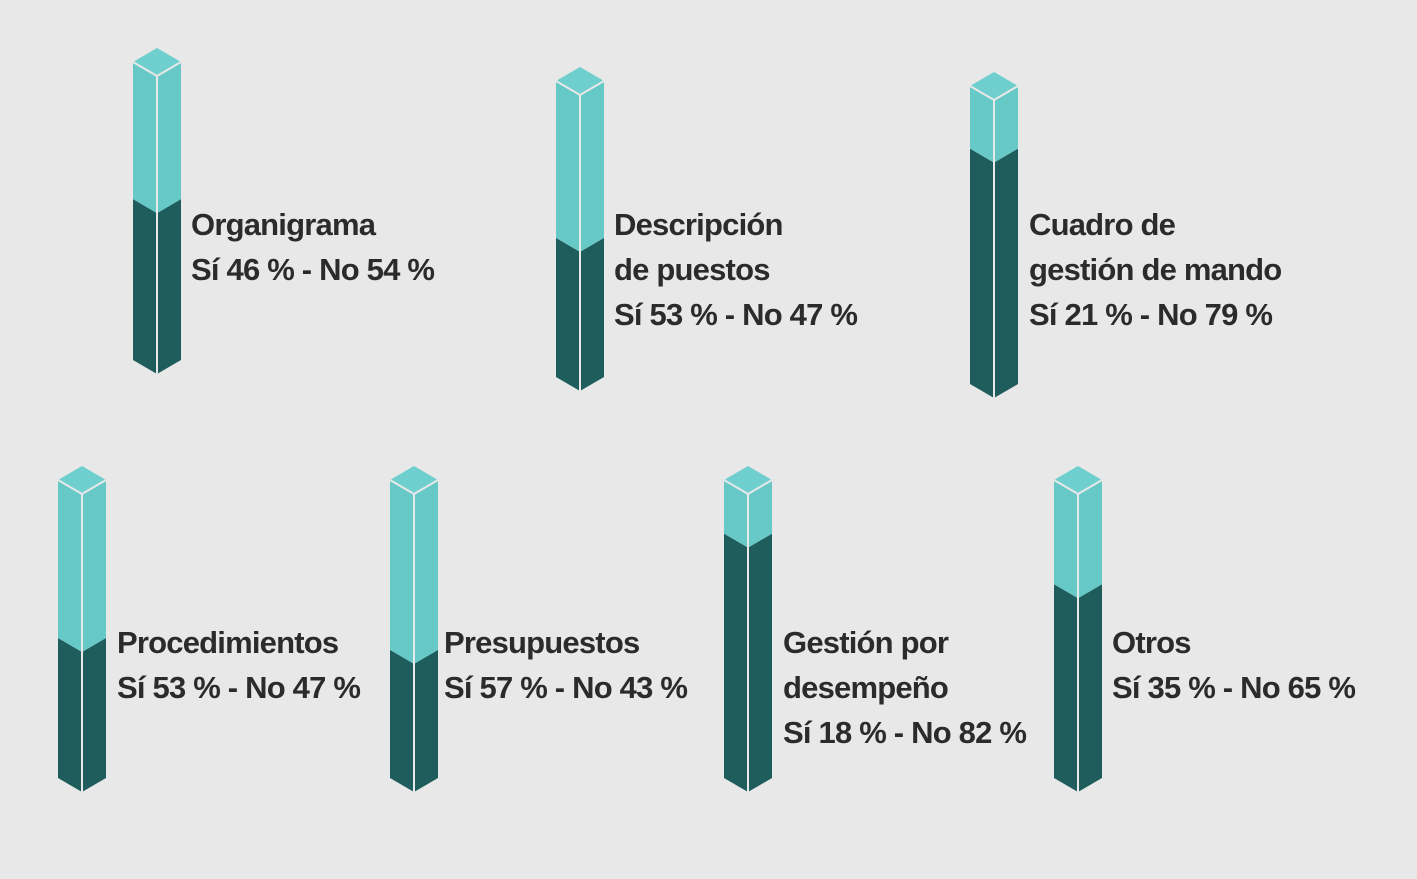 The image size is (1417, 879). I want to click on column-result: Sí 46 % - No 54 %, so click(313, 269).